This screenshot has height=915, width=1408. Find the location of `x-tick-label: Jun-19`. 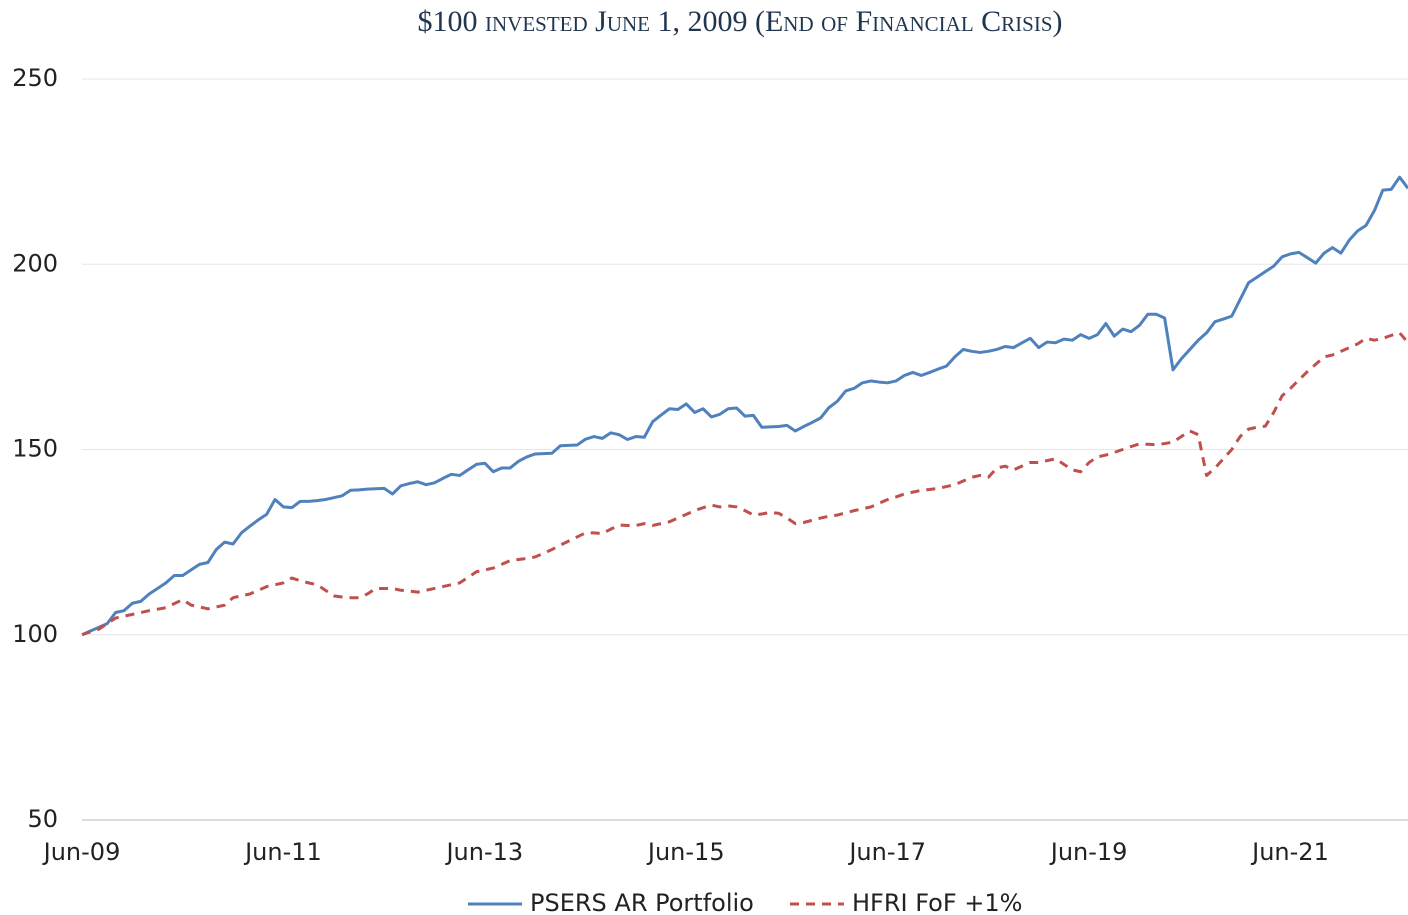

x-tick-label: Jun-19 is located at coordinates (1088, 852).